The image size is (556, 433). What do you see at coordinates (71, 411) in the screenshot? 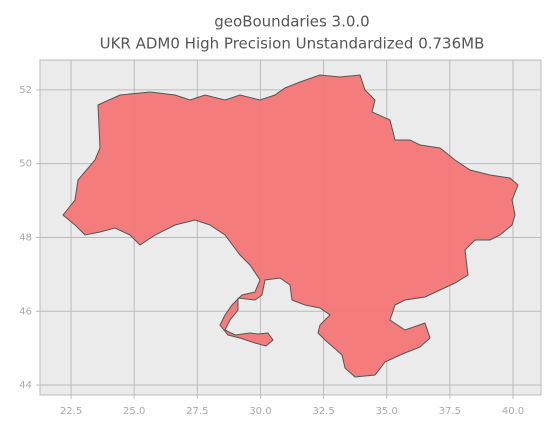
I see `x-tick-label: 22.5` at bounding box center [71, 411].